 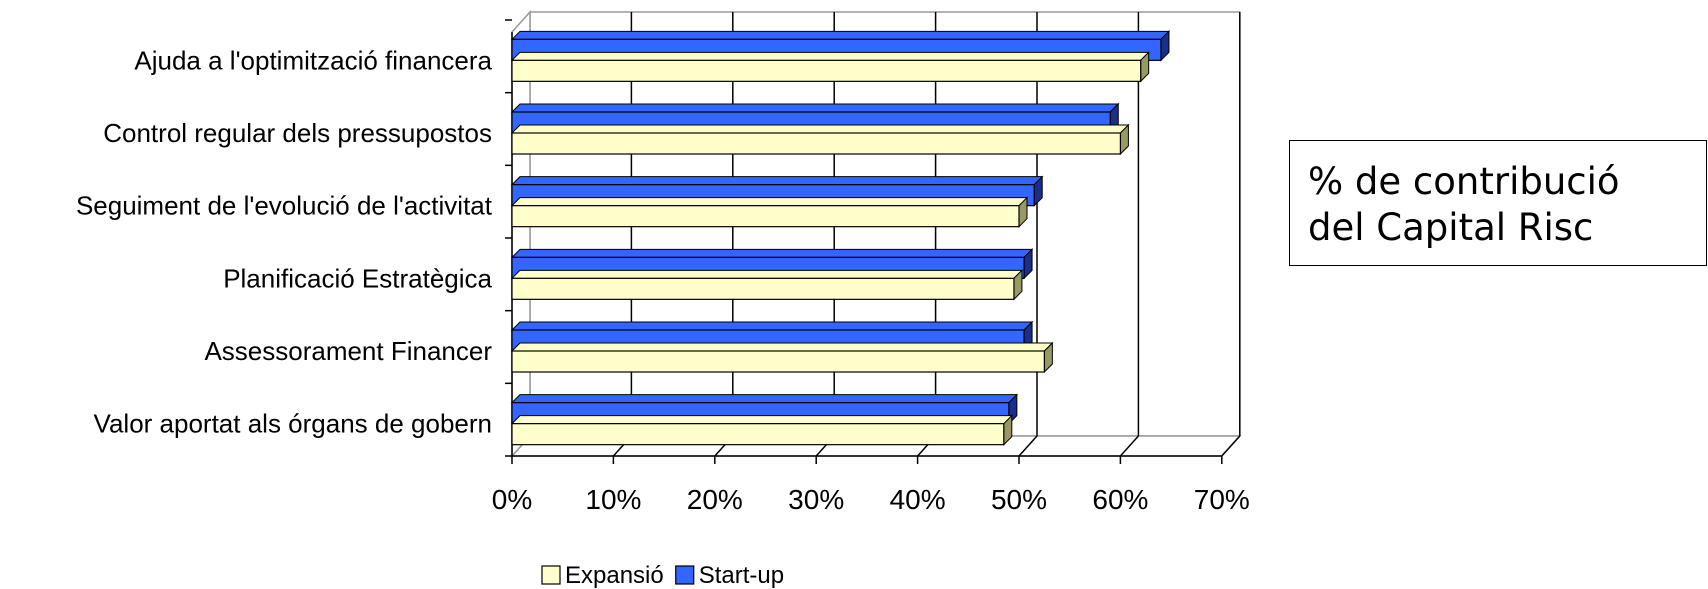 I want to click on x-tick-label: 20%, so click(x=715, y=499).